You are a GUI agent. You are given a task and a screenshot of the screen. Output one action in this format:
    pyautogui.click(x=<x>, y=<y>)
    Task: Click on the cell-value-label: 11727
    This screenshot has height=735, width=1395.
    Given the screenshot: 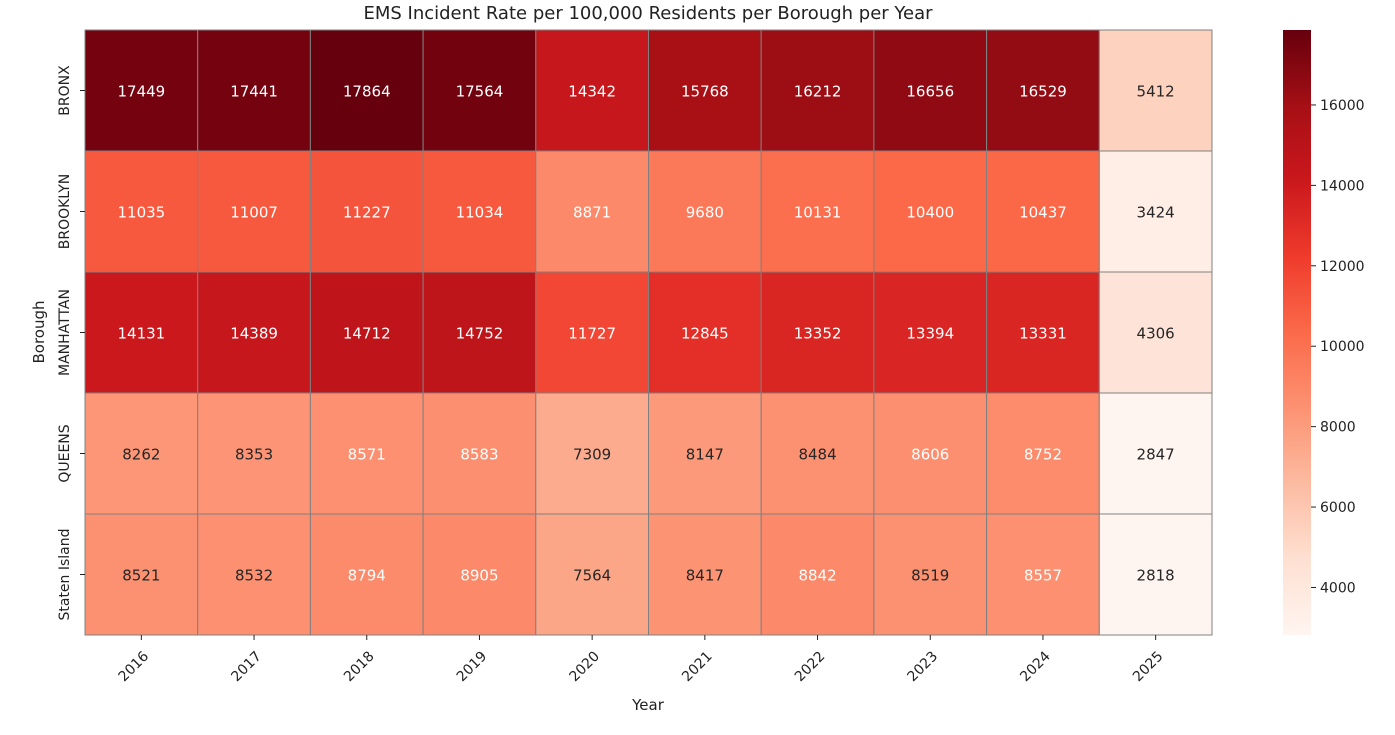 What is the action you would take?
    pyautogui.click(x=592, y=334)
    